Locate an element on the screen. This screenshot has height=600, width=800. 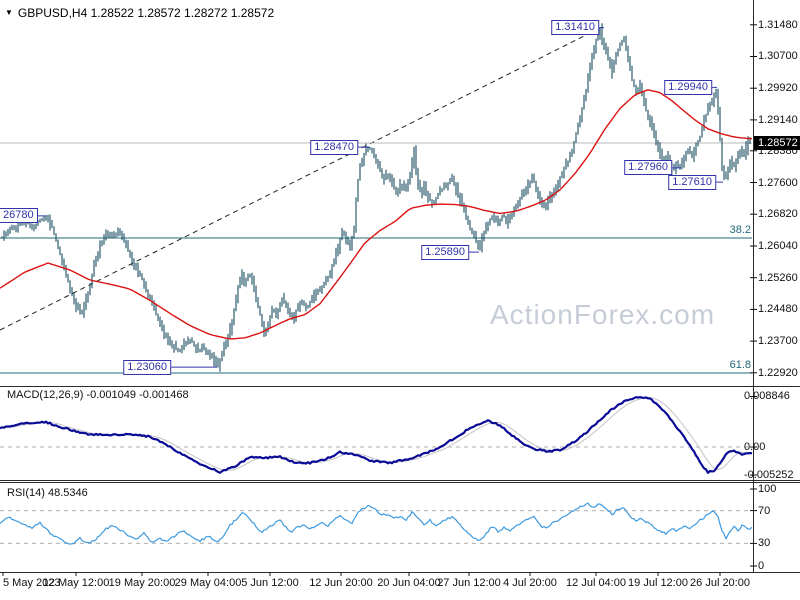
watermark: ActionForex.com is located at coordinates (603, 314).